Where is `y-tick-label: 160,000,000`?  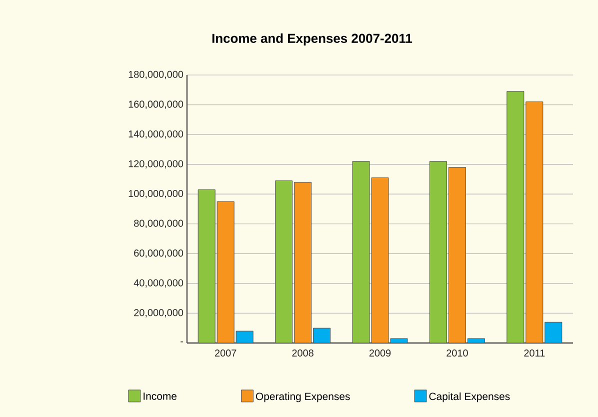
y-tick-label: 160,000,000 is located at coordinates (156, 104).